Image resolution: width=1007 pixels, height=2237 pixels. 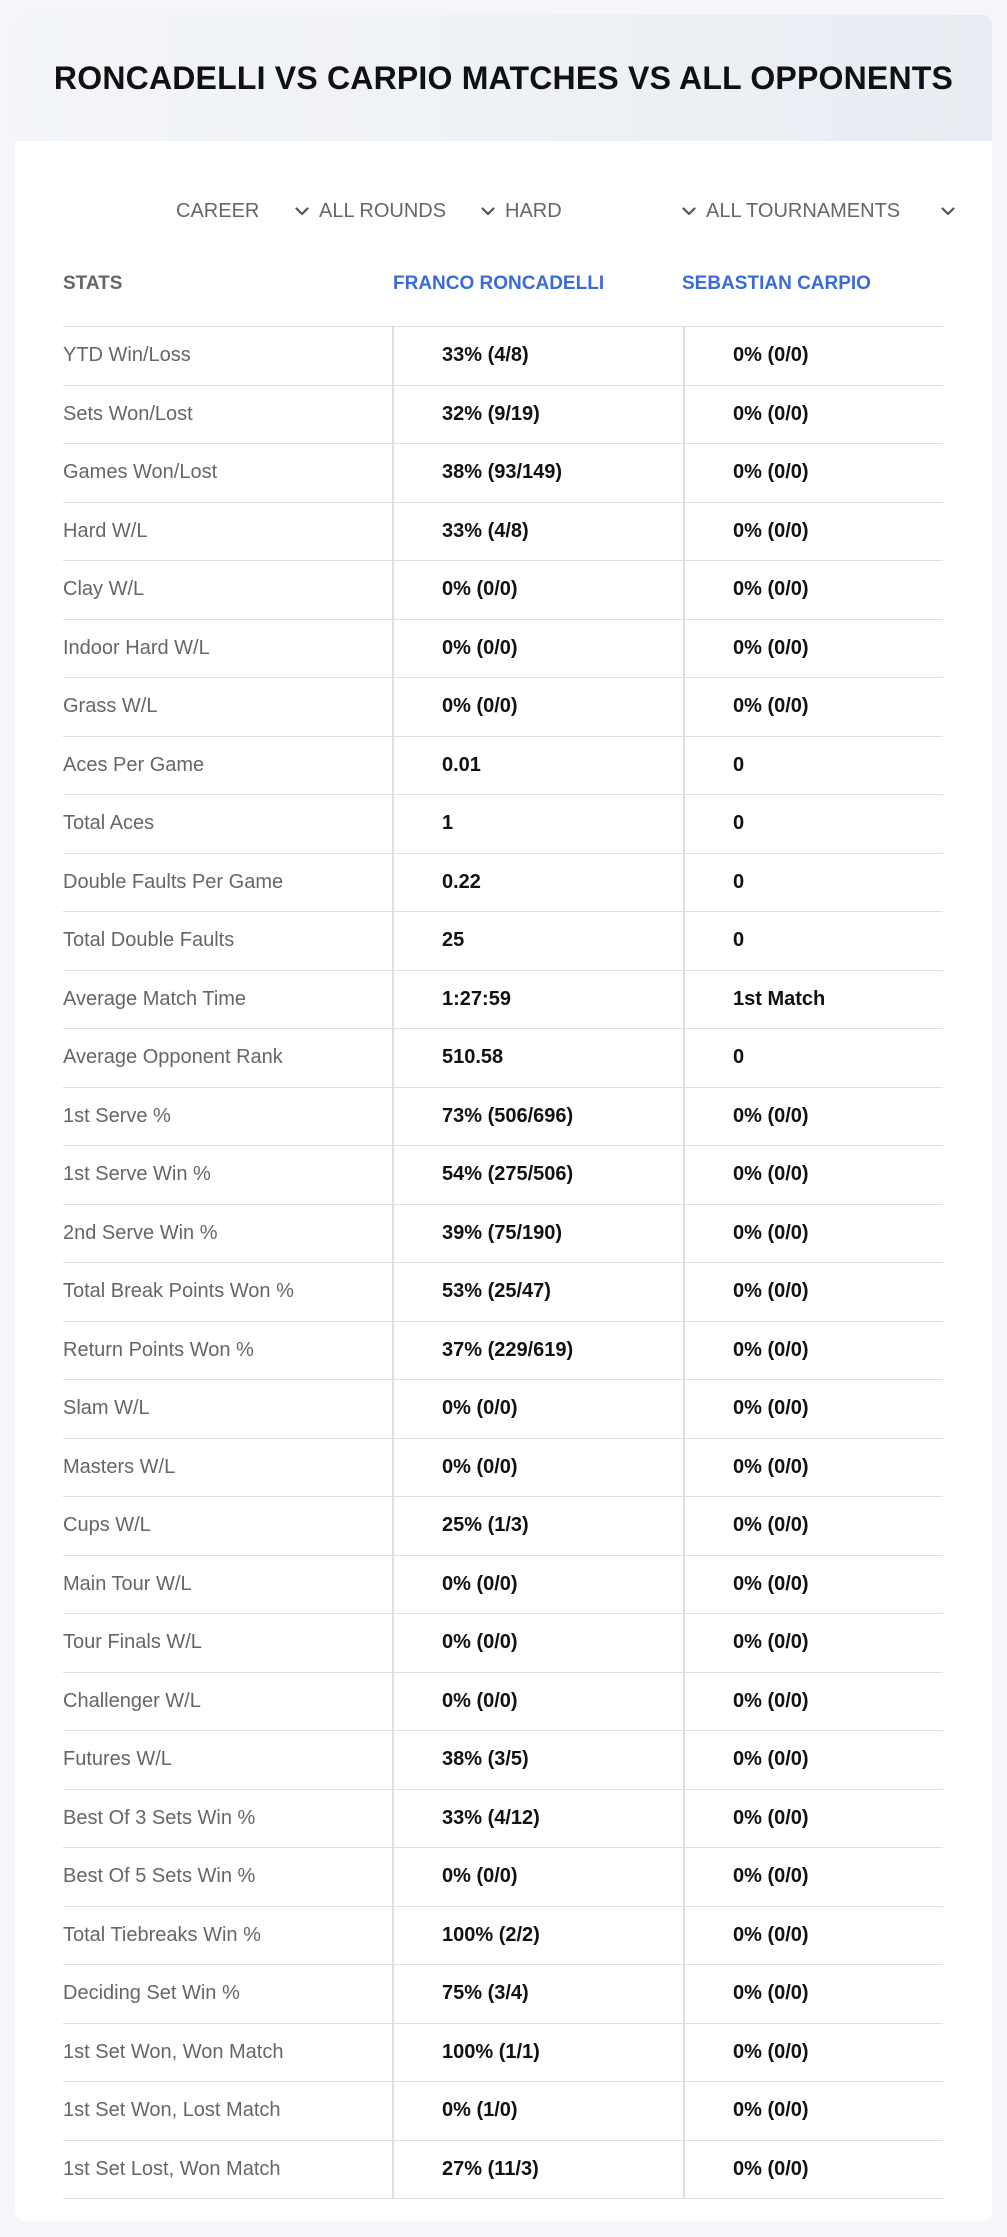 I want to click on table-row: 2nd Serve Win % 39% (75/190) 0% (0/0), so click(x=503, y=1233).